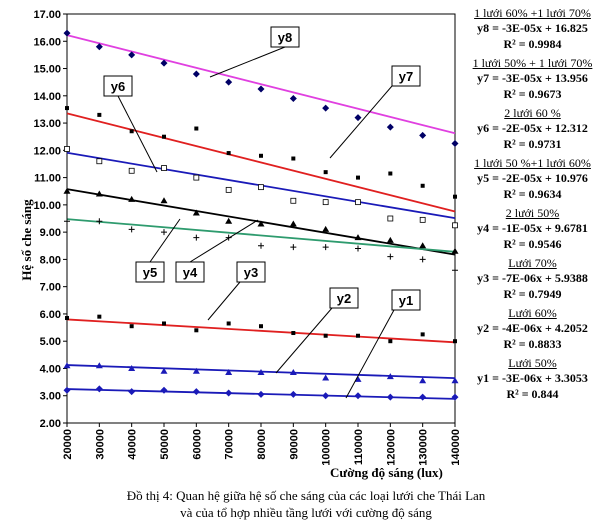 The width and height of the screenshot is (612, 525). What do you see at coordinates (230, 444) in the screenshot?
I see `x-tick-label: 70000` at bounding box center [230, 444].